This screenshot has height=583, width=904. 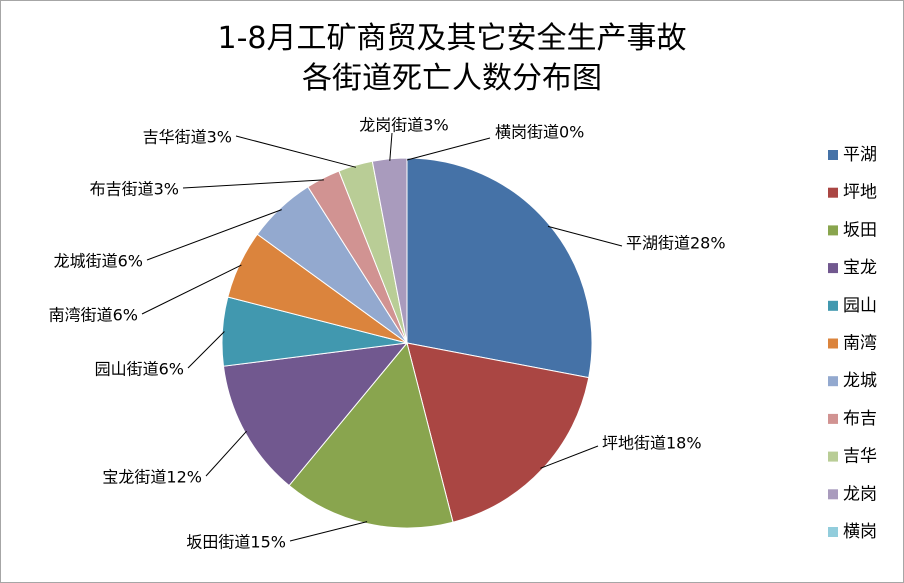 What do you see at coordinates (206, 350) in the screenshot?
I see `leader-line-园山` at bounding box center [206, 350].